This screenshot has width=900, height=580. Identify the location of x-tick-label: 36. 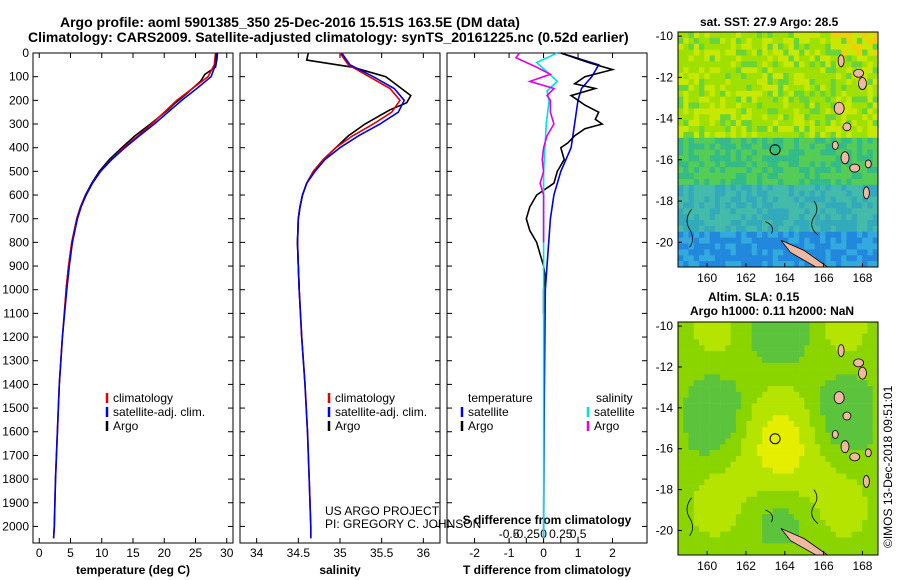
(424, 553).